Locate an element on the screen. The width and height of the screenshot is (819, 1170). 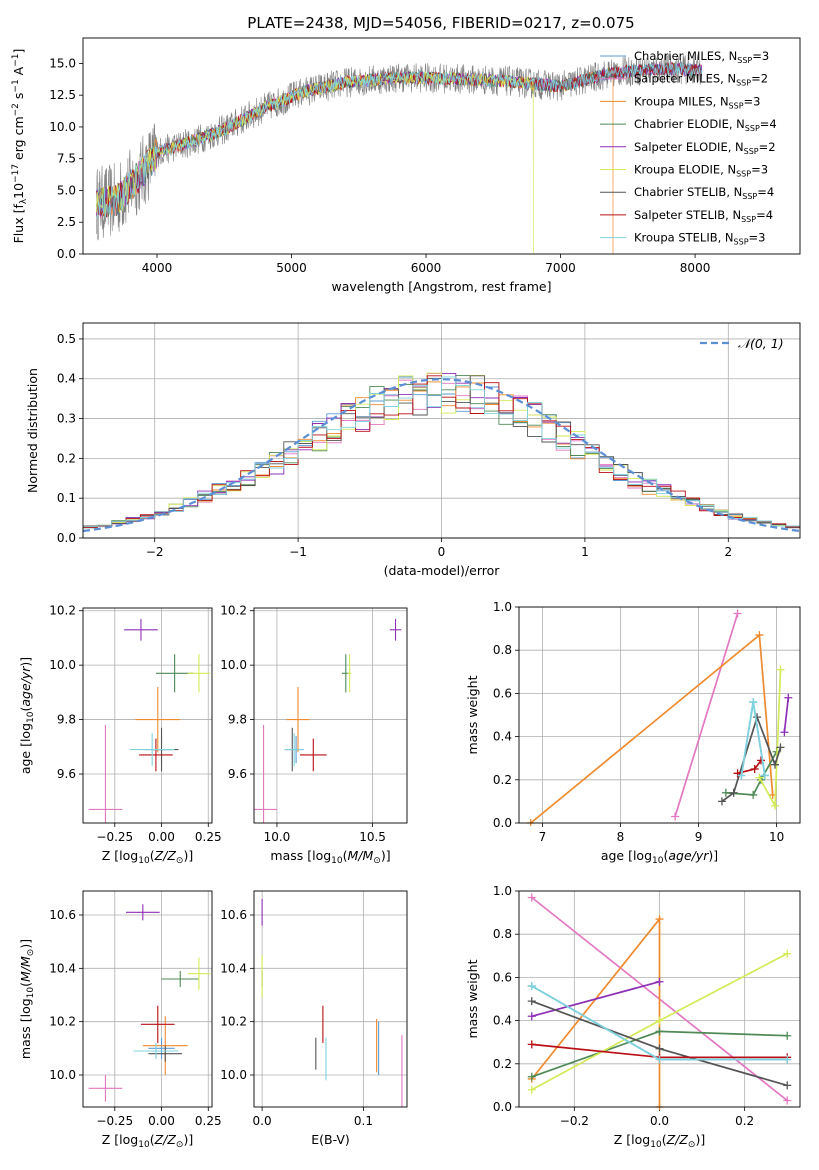
legend-label-0: Chabrier MILES, NSSP=3 is located at coordinates (701, 57).